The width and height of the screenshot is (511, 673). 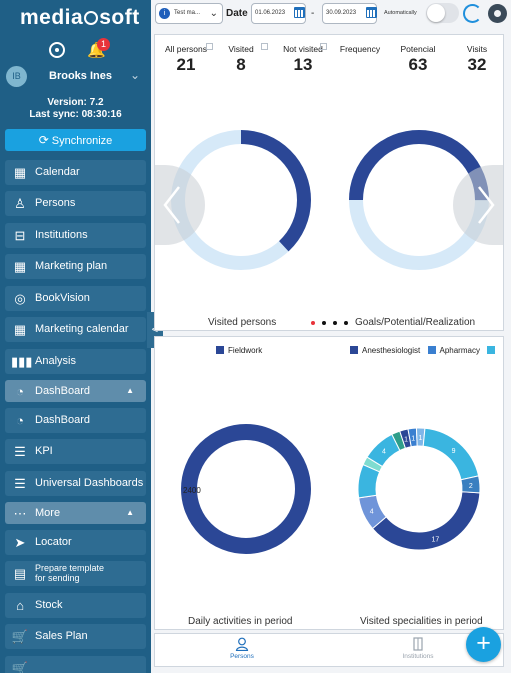 I want to click on speciality-segment, so click(x=470, y=484).